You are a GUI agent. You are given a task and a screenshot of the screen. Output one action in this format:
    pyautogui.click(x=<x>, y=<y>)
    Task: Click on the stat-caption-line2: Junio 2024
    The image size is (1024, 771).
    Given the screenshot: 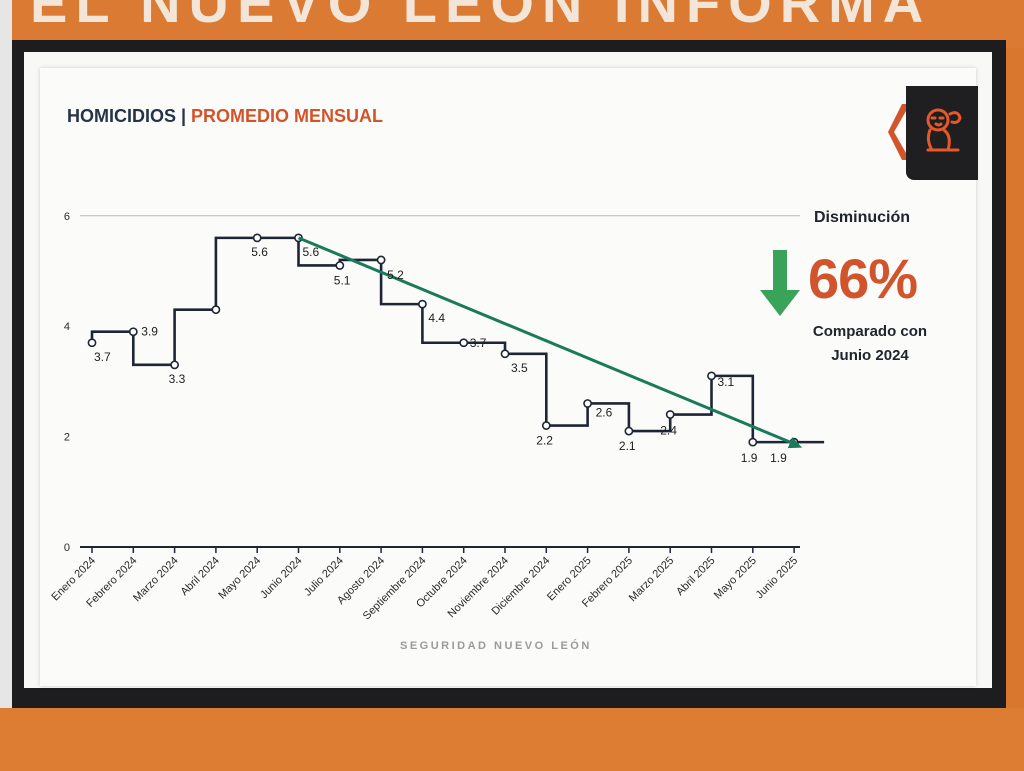 What is the action you would take?
    pyautogui.click(x=870, y=355)
    